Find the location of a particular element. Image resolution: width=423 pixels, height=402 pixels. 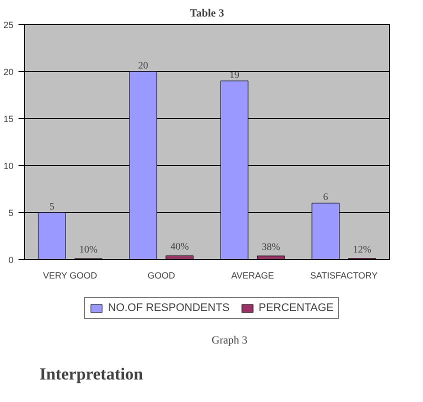

x-tick-label: VERY GOOD is located at coordinates (70, 275).